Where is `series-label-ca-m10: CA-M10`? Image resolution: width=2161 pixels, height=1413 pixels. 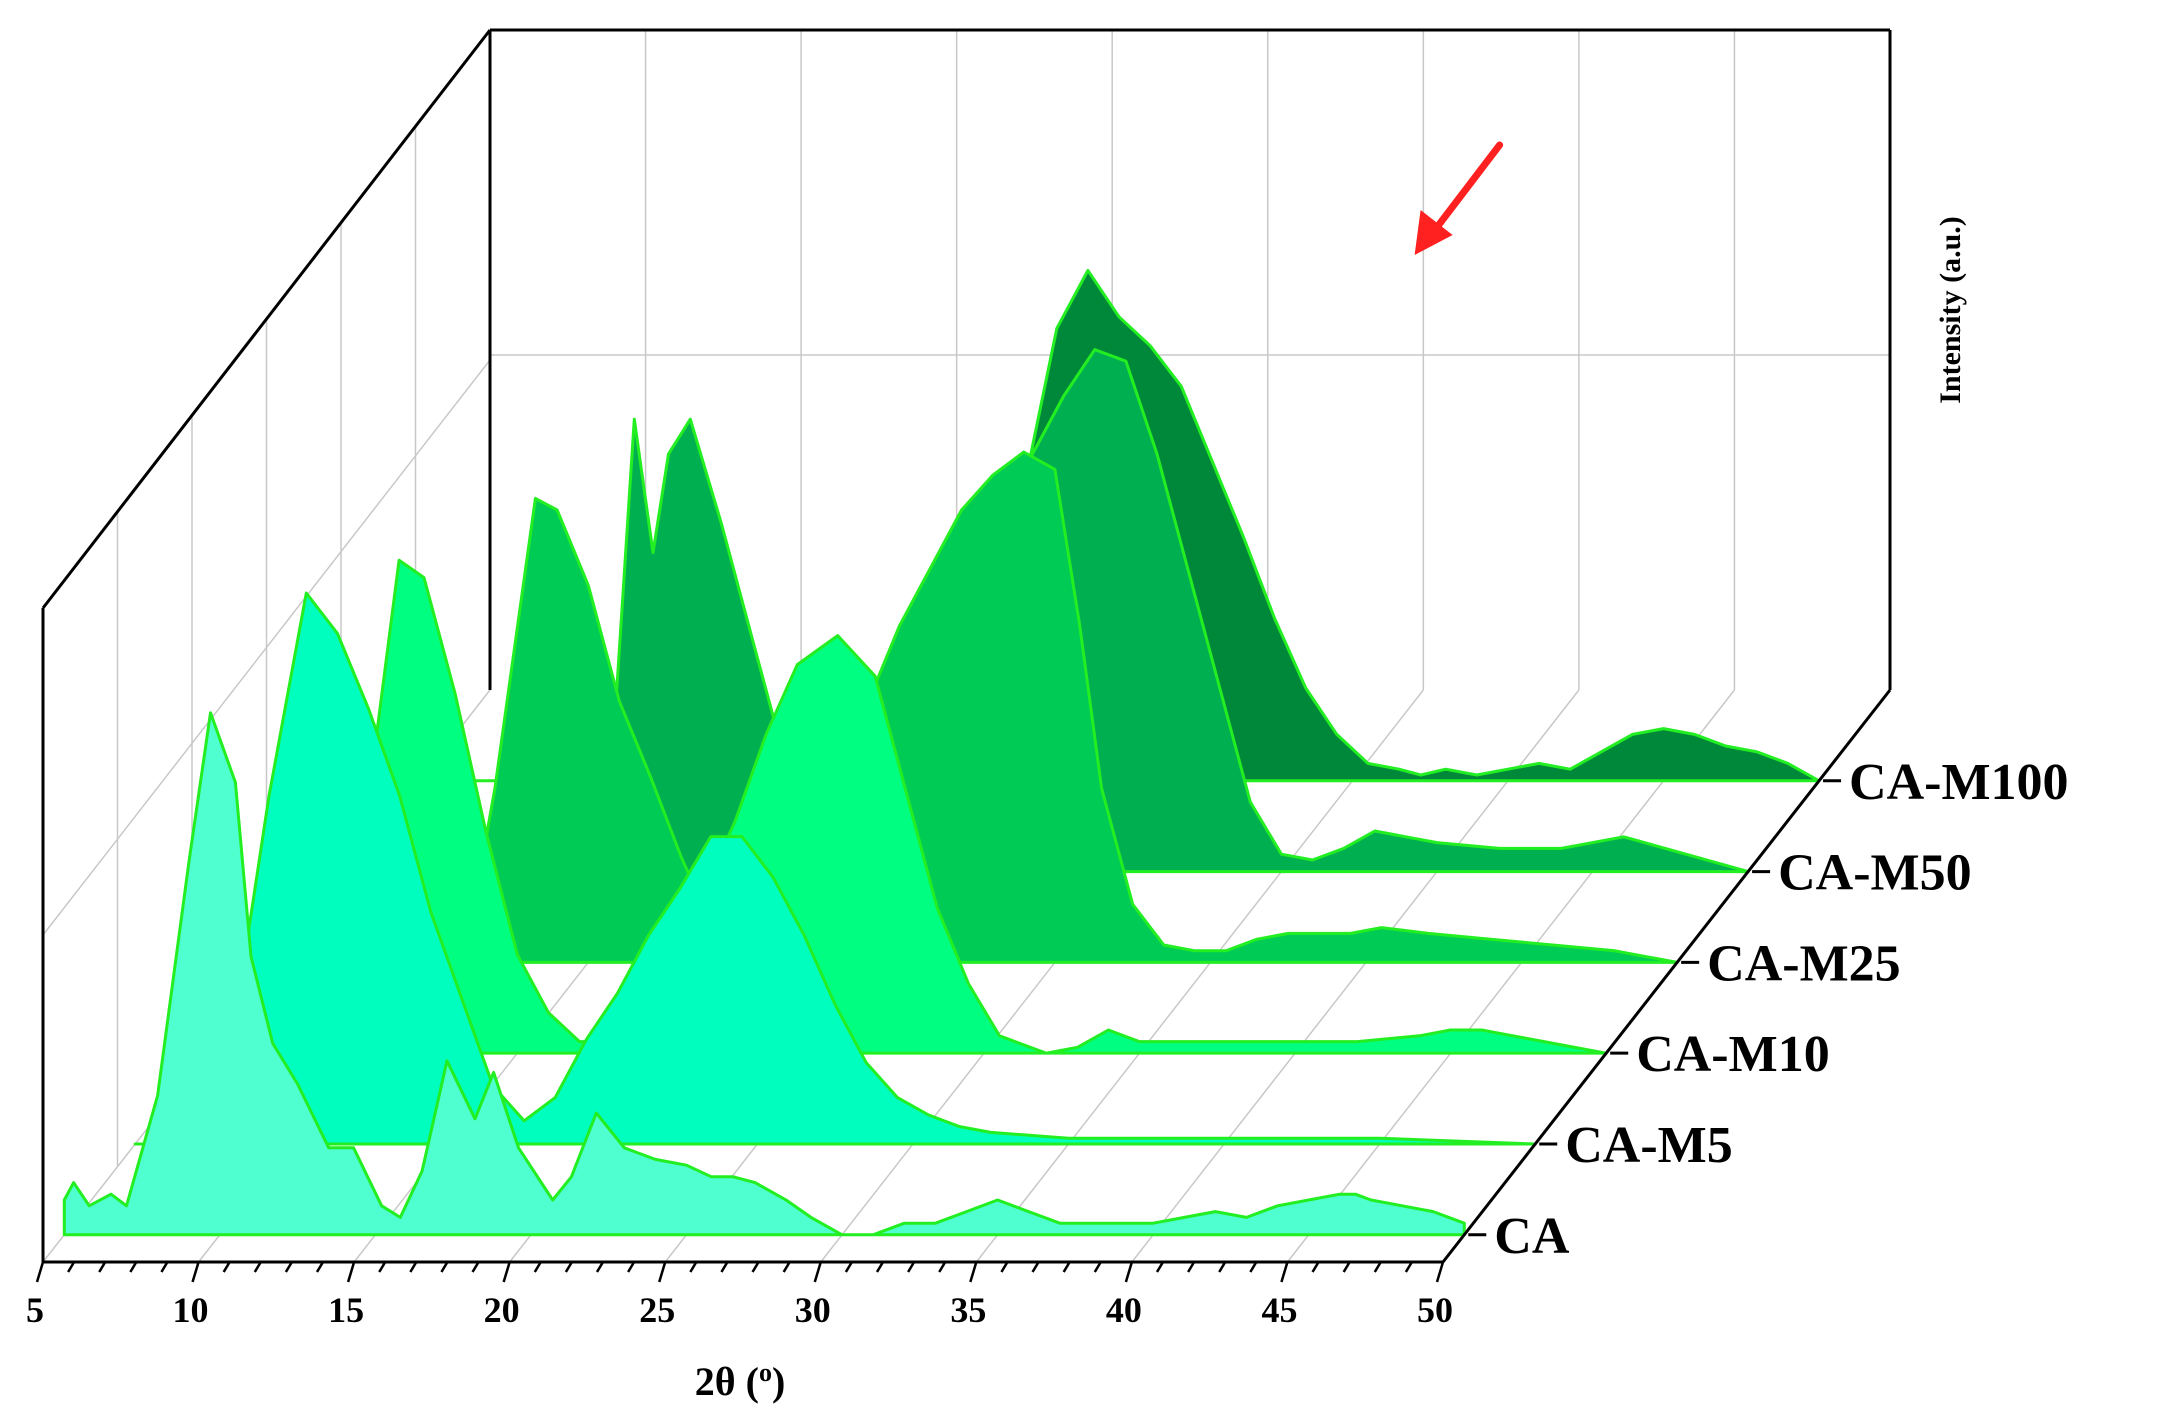 series-label-ca-m10: CA-M10 is located at coordinates (1733, 1054).